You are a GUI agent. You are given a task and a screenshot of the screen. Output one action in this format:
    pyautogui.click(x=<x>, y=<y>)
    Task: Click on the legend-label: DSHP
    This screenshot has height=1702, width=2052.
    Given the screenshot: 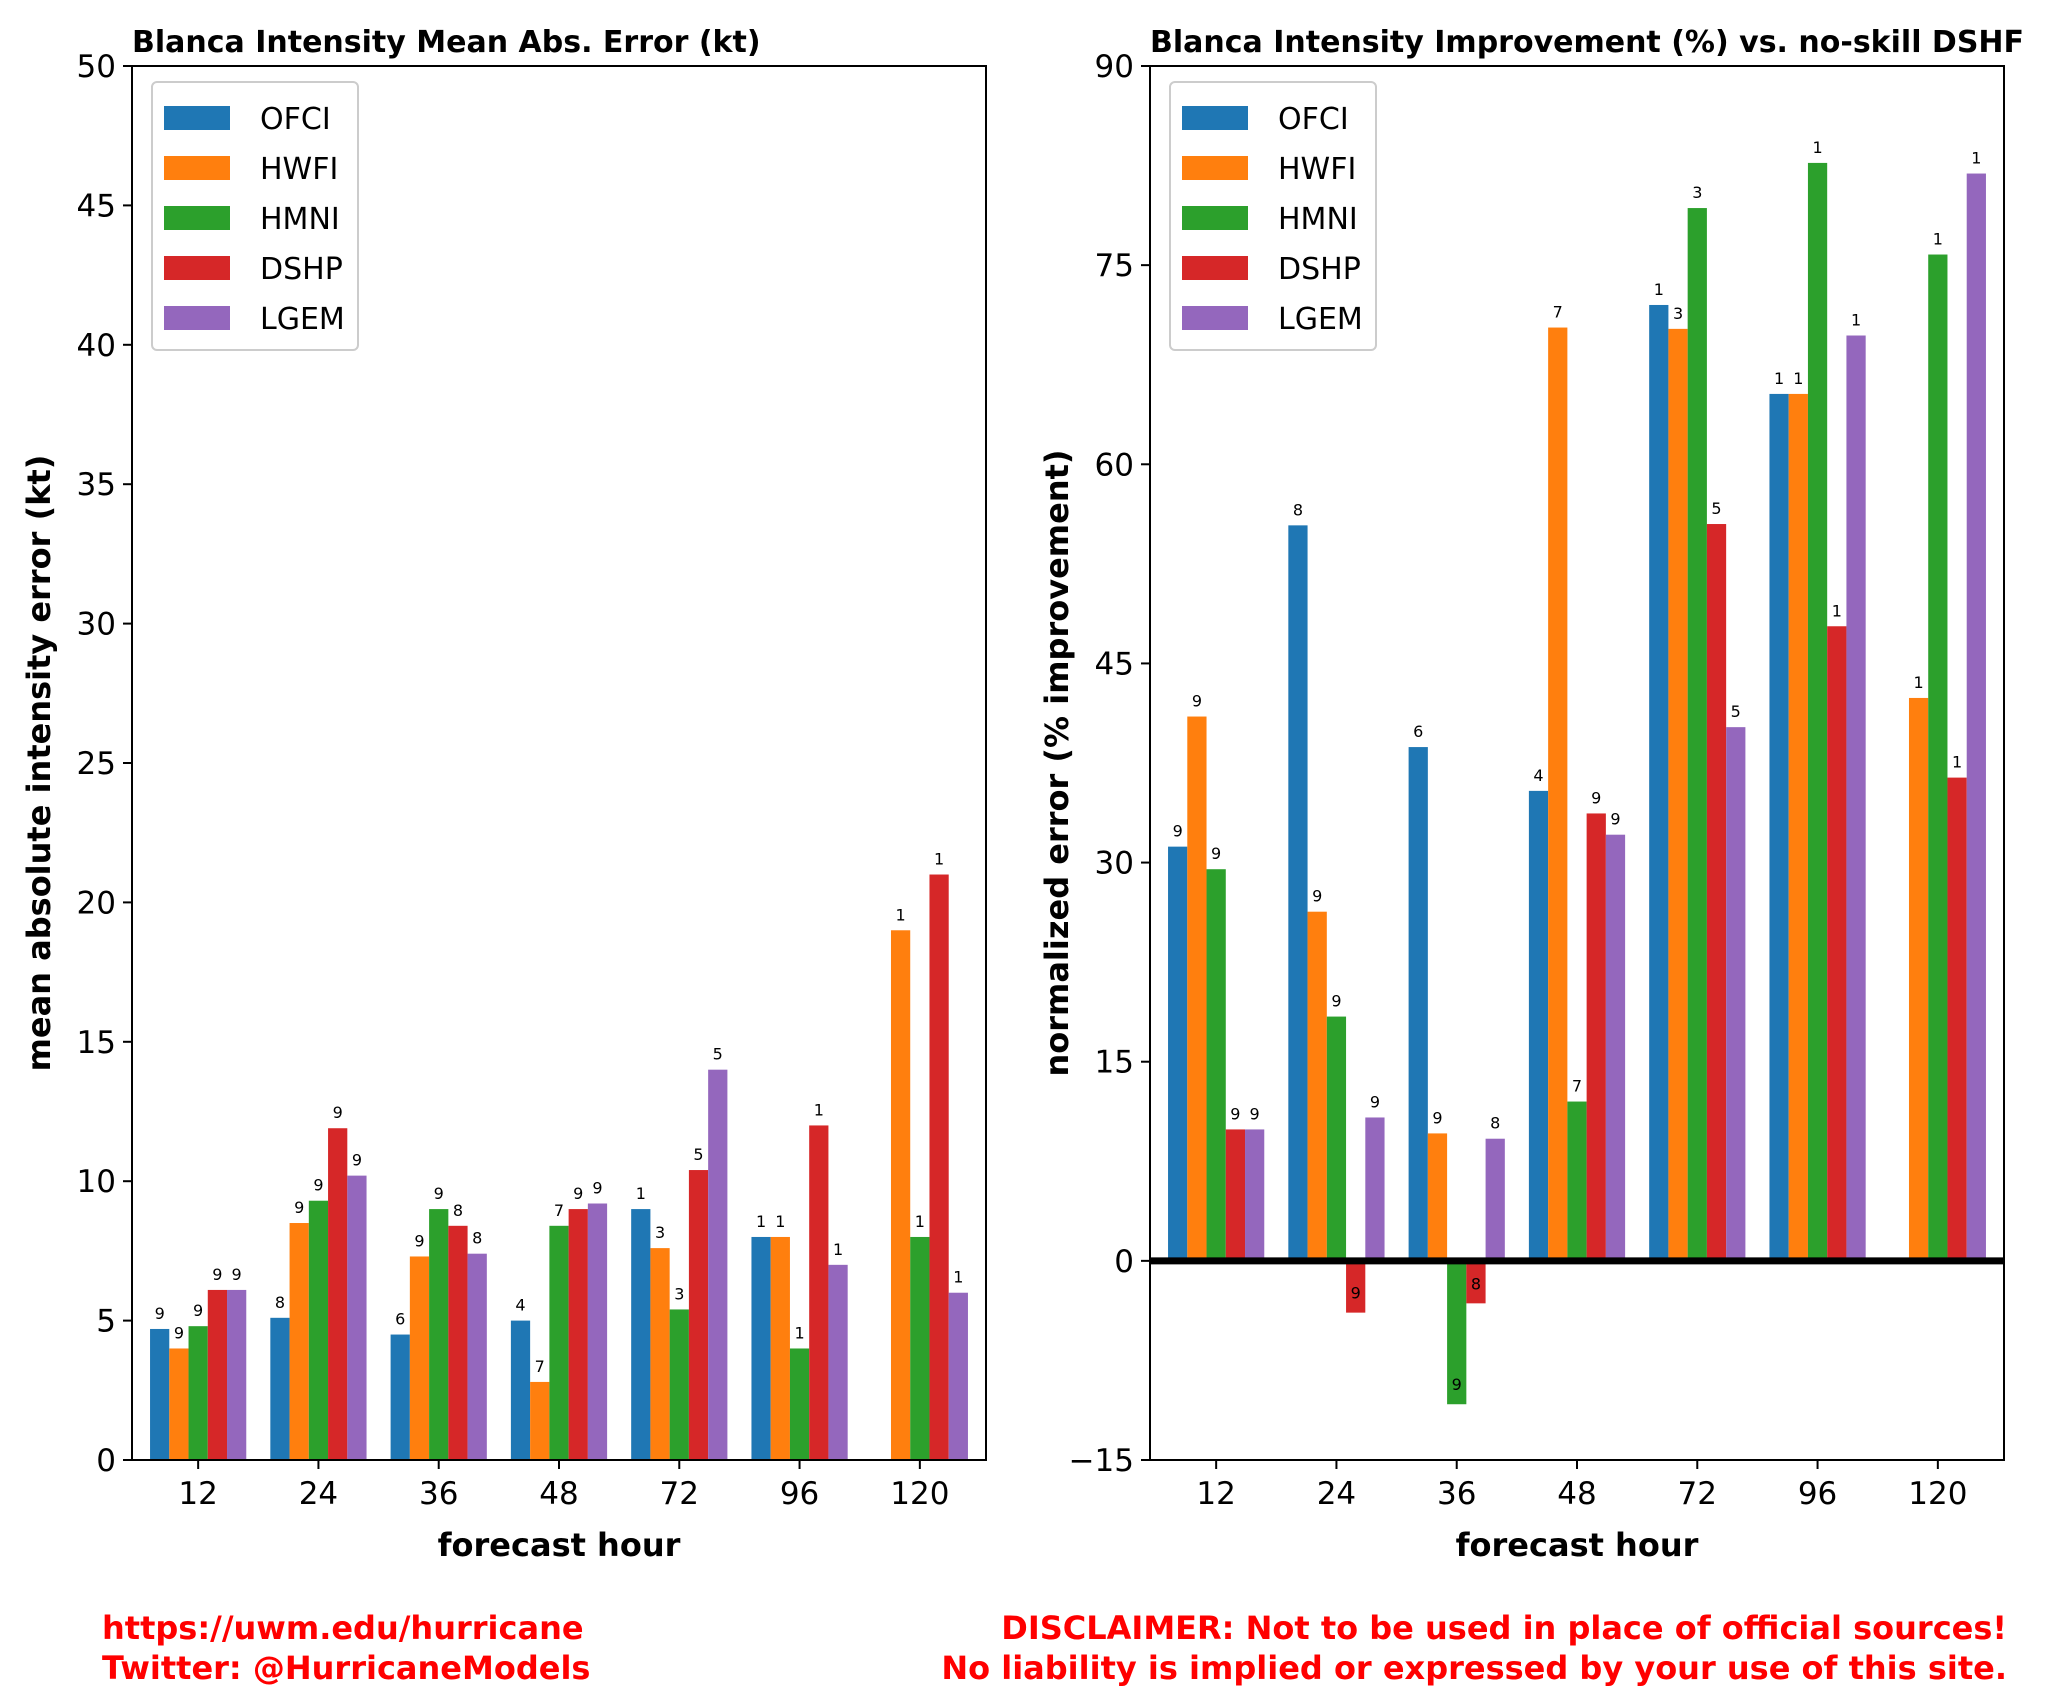 What is the action you would take?
    pyautogui.click(x=1319, y=269)
    